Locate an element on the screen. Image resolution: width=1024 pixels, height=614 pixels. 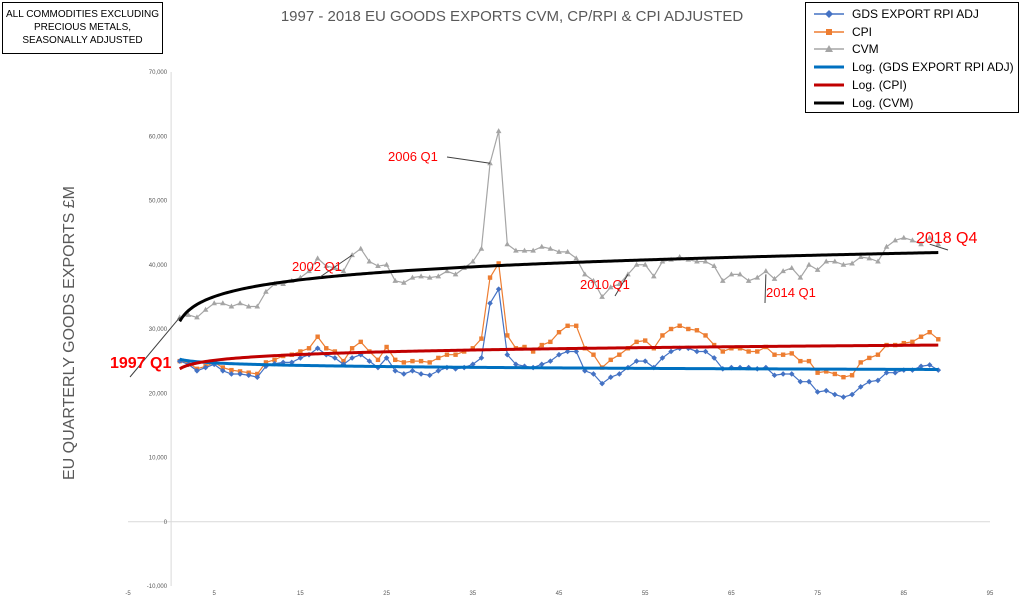
series-line-gds-export is located at coordinates (559, 342).